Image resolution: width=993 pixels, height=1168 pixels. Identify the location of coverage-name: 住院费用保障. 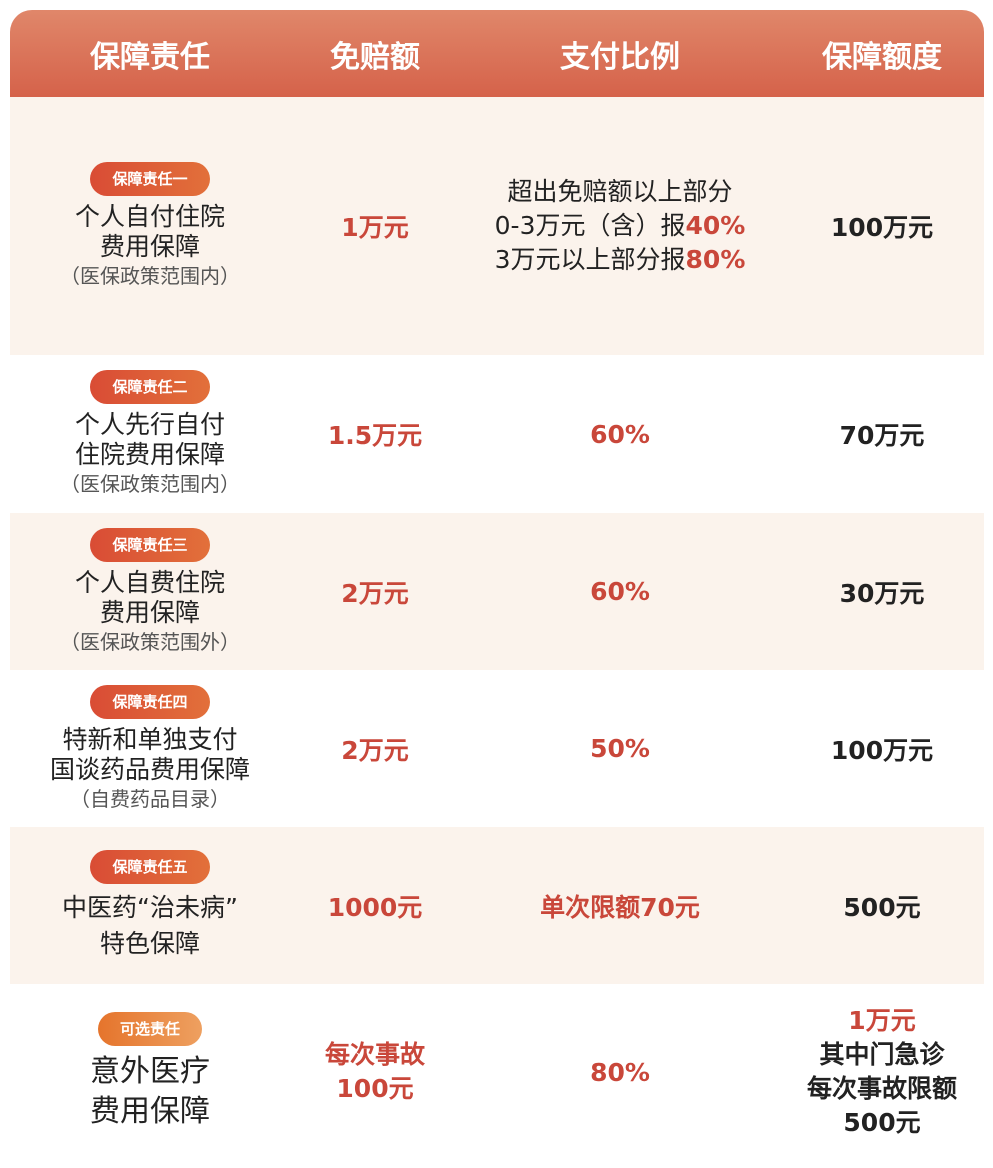
(149, 454).